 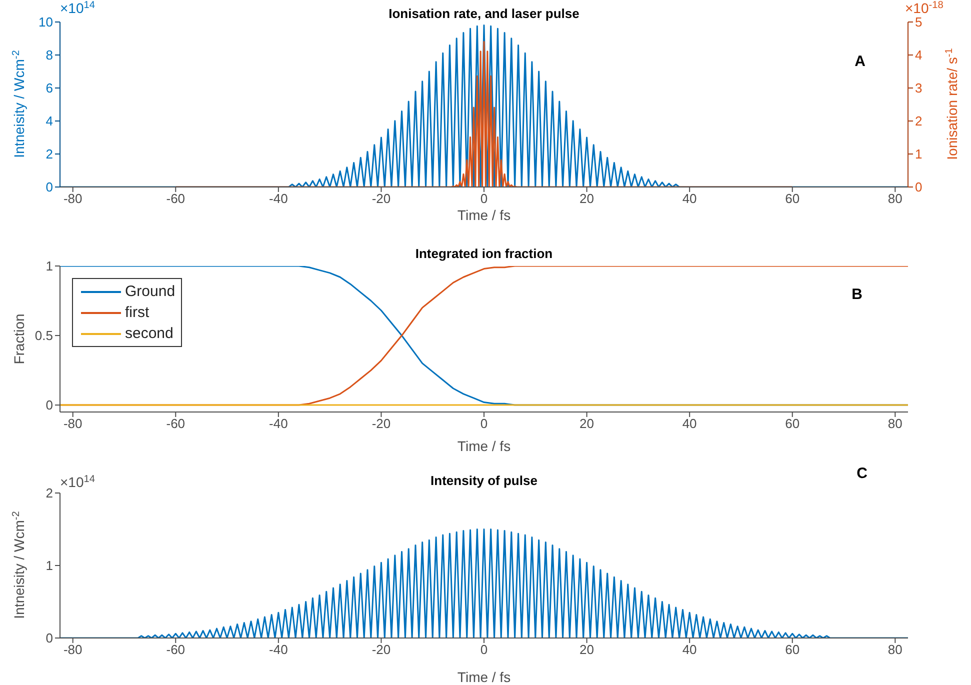 What do you see at coordinates (924, 8) in the screenshot?
I see `text: ×10$^{-18}$` at bounding box center [924, 8].